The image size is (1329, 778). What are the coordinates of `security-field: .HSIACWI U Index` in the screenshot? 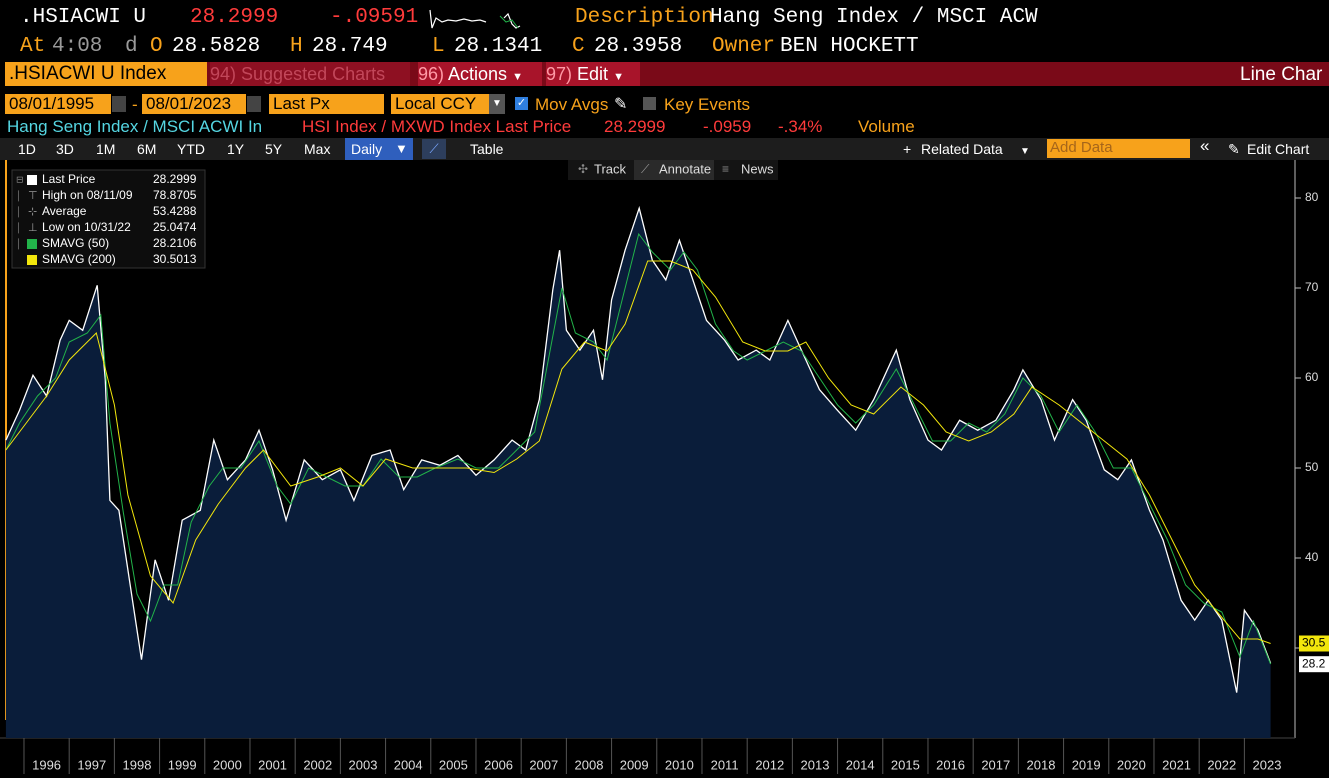 It's located at (106, 74).